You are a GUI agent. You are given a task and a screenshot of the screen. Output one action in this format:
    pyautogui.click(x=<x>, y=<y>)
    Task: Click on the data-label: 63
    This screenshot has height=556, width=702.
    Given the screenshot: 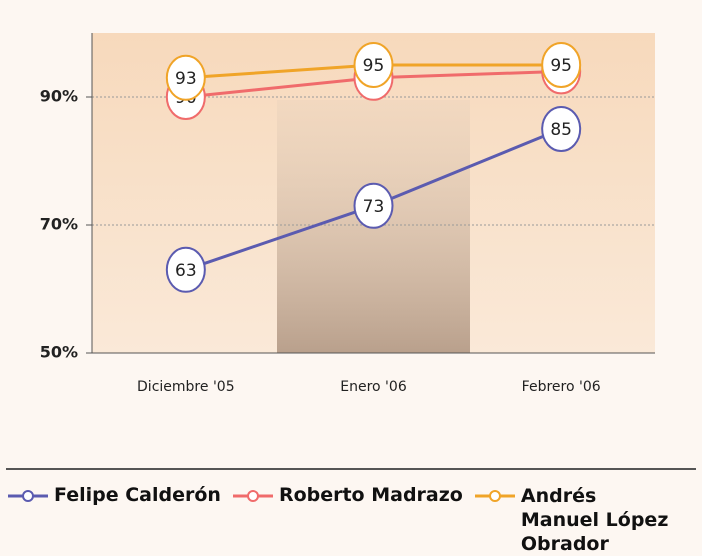 What is the action you would take?
    pyautogui.click(x=186, y=271)
    